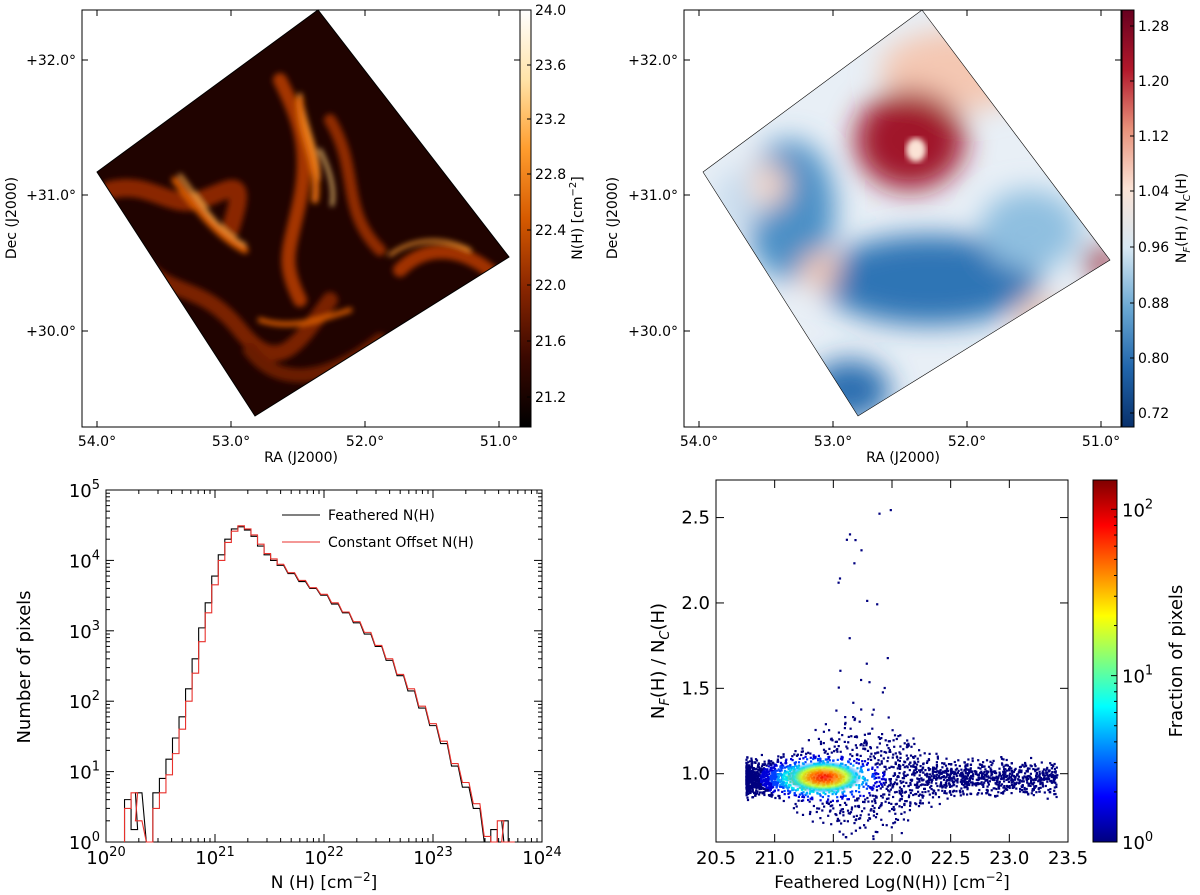 The width and height of the screenshot is (1200, 895). I want to click on hist-xlabel: N (H) [cm−2], so click(324, 881).